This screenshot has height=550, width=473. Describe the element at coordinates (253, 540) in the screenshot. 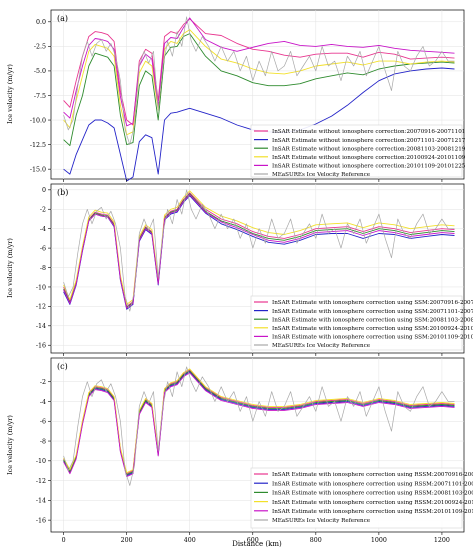

I see `x-tick-label: 600` at that location.